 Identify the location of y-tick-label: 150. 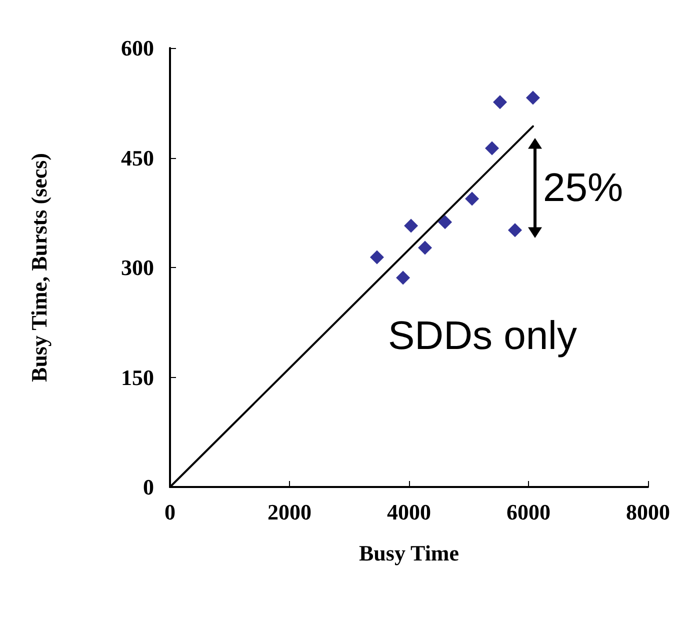
(137, 377).